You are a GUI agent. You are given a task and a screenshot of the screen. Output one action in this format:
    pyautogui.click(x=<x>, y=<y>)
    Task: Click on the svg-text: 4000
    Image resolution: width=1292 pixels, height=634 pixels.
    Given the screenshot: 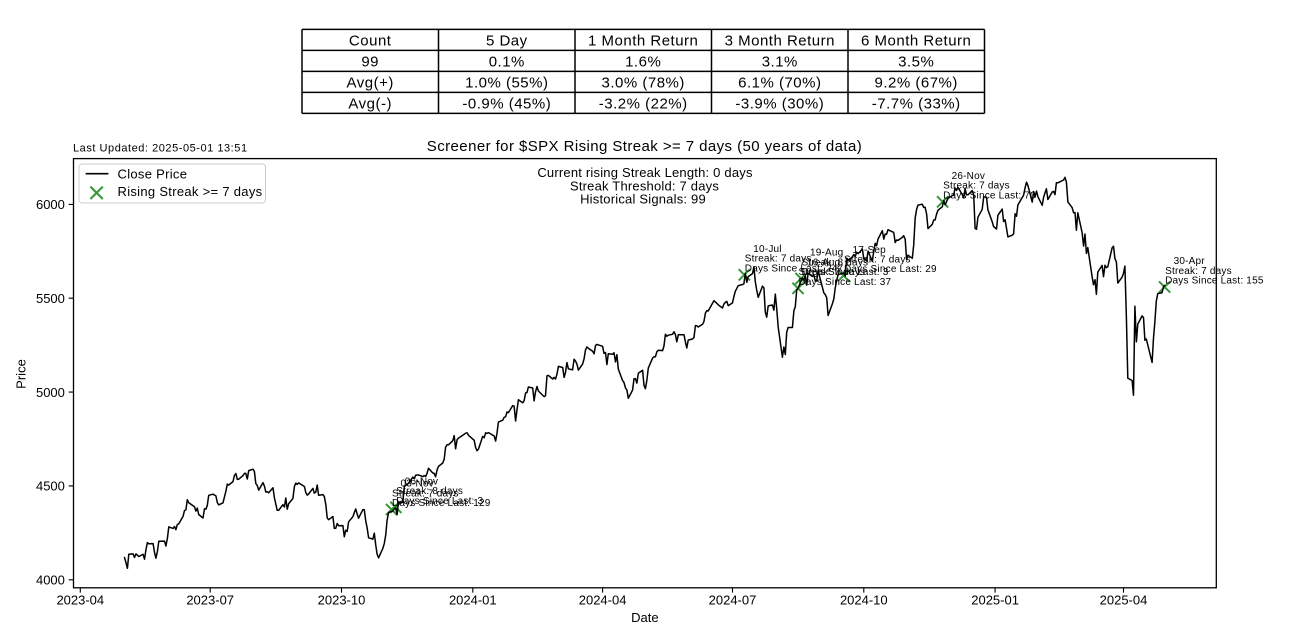 What is the action you would take?
    pyautogui.click(x=50, y=579)
    